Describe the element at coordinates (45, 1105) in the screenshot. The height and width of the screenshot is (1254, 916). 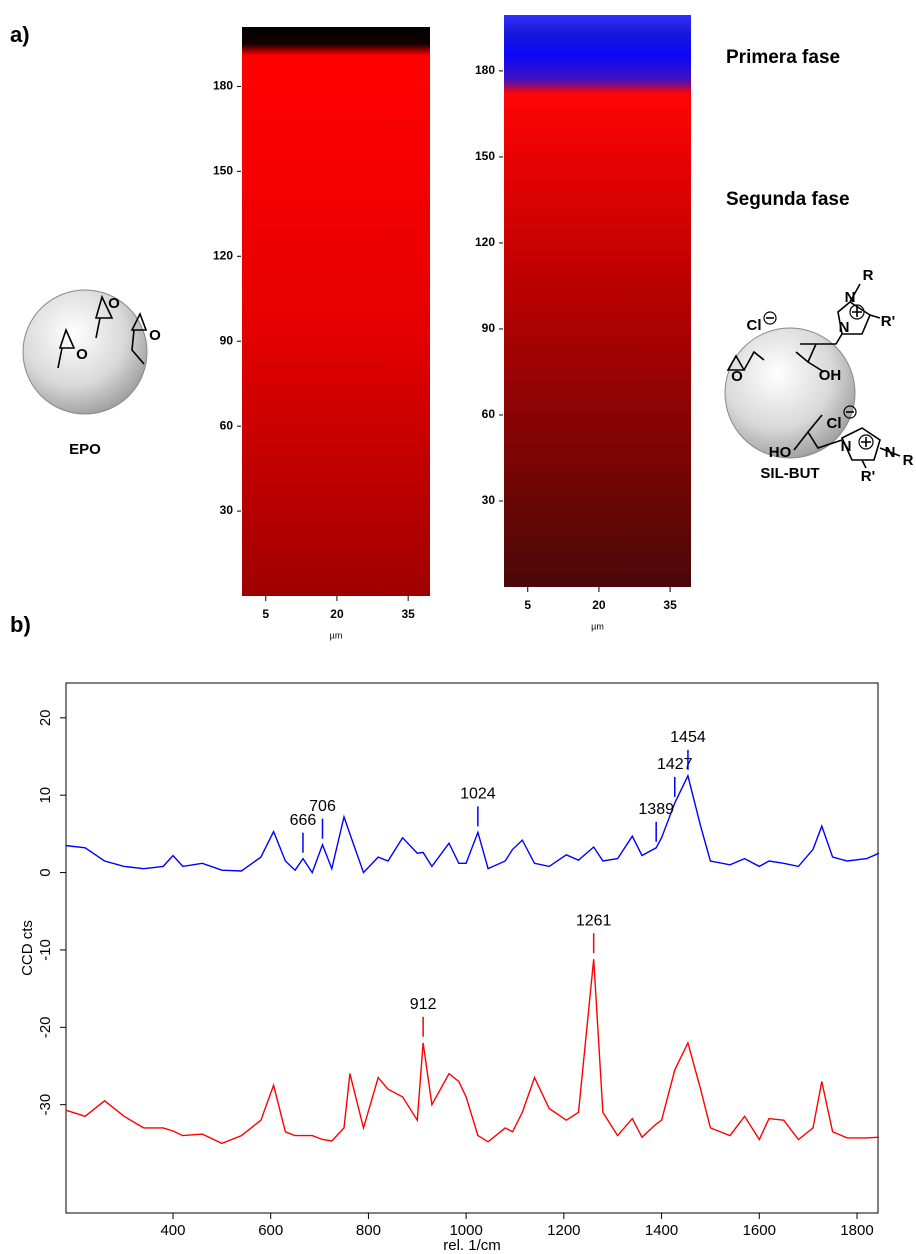
I see `y-tick-label: -30` at that location.